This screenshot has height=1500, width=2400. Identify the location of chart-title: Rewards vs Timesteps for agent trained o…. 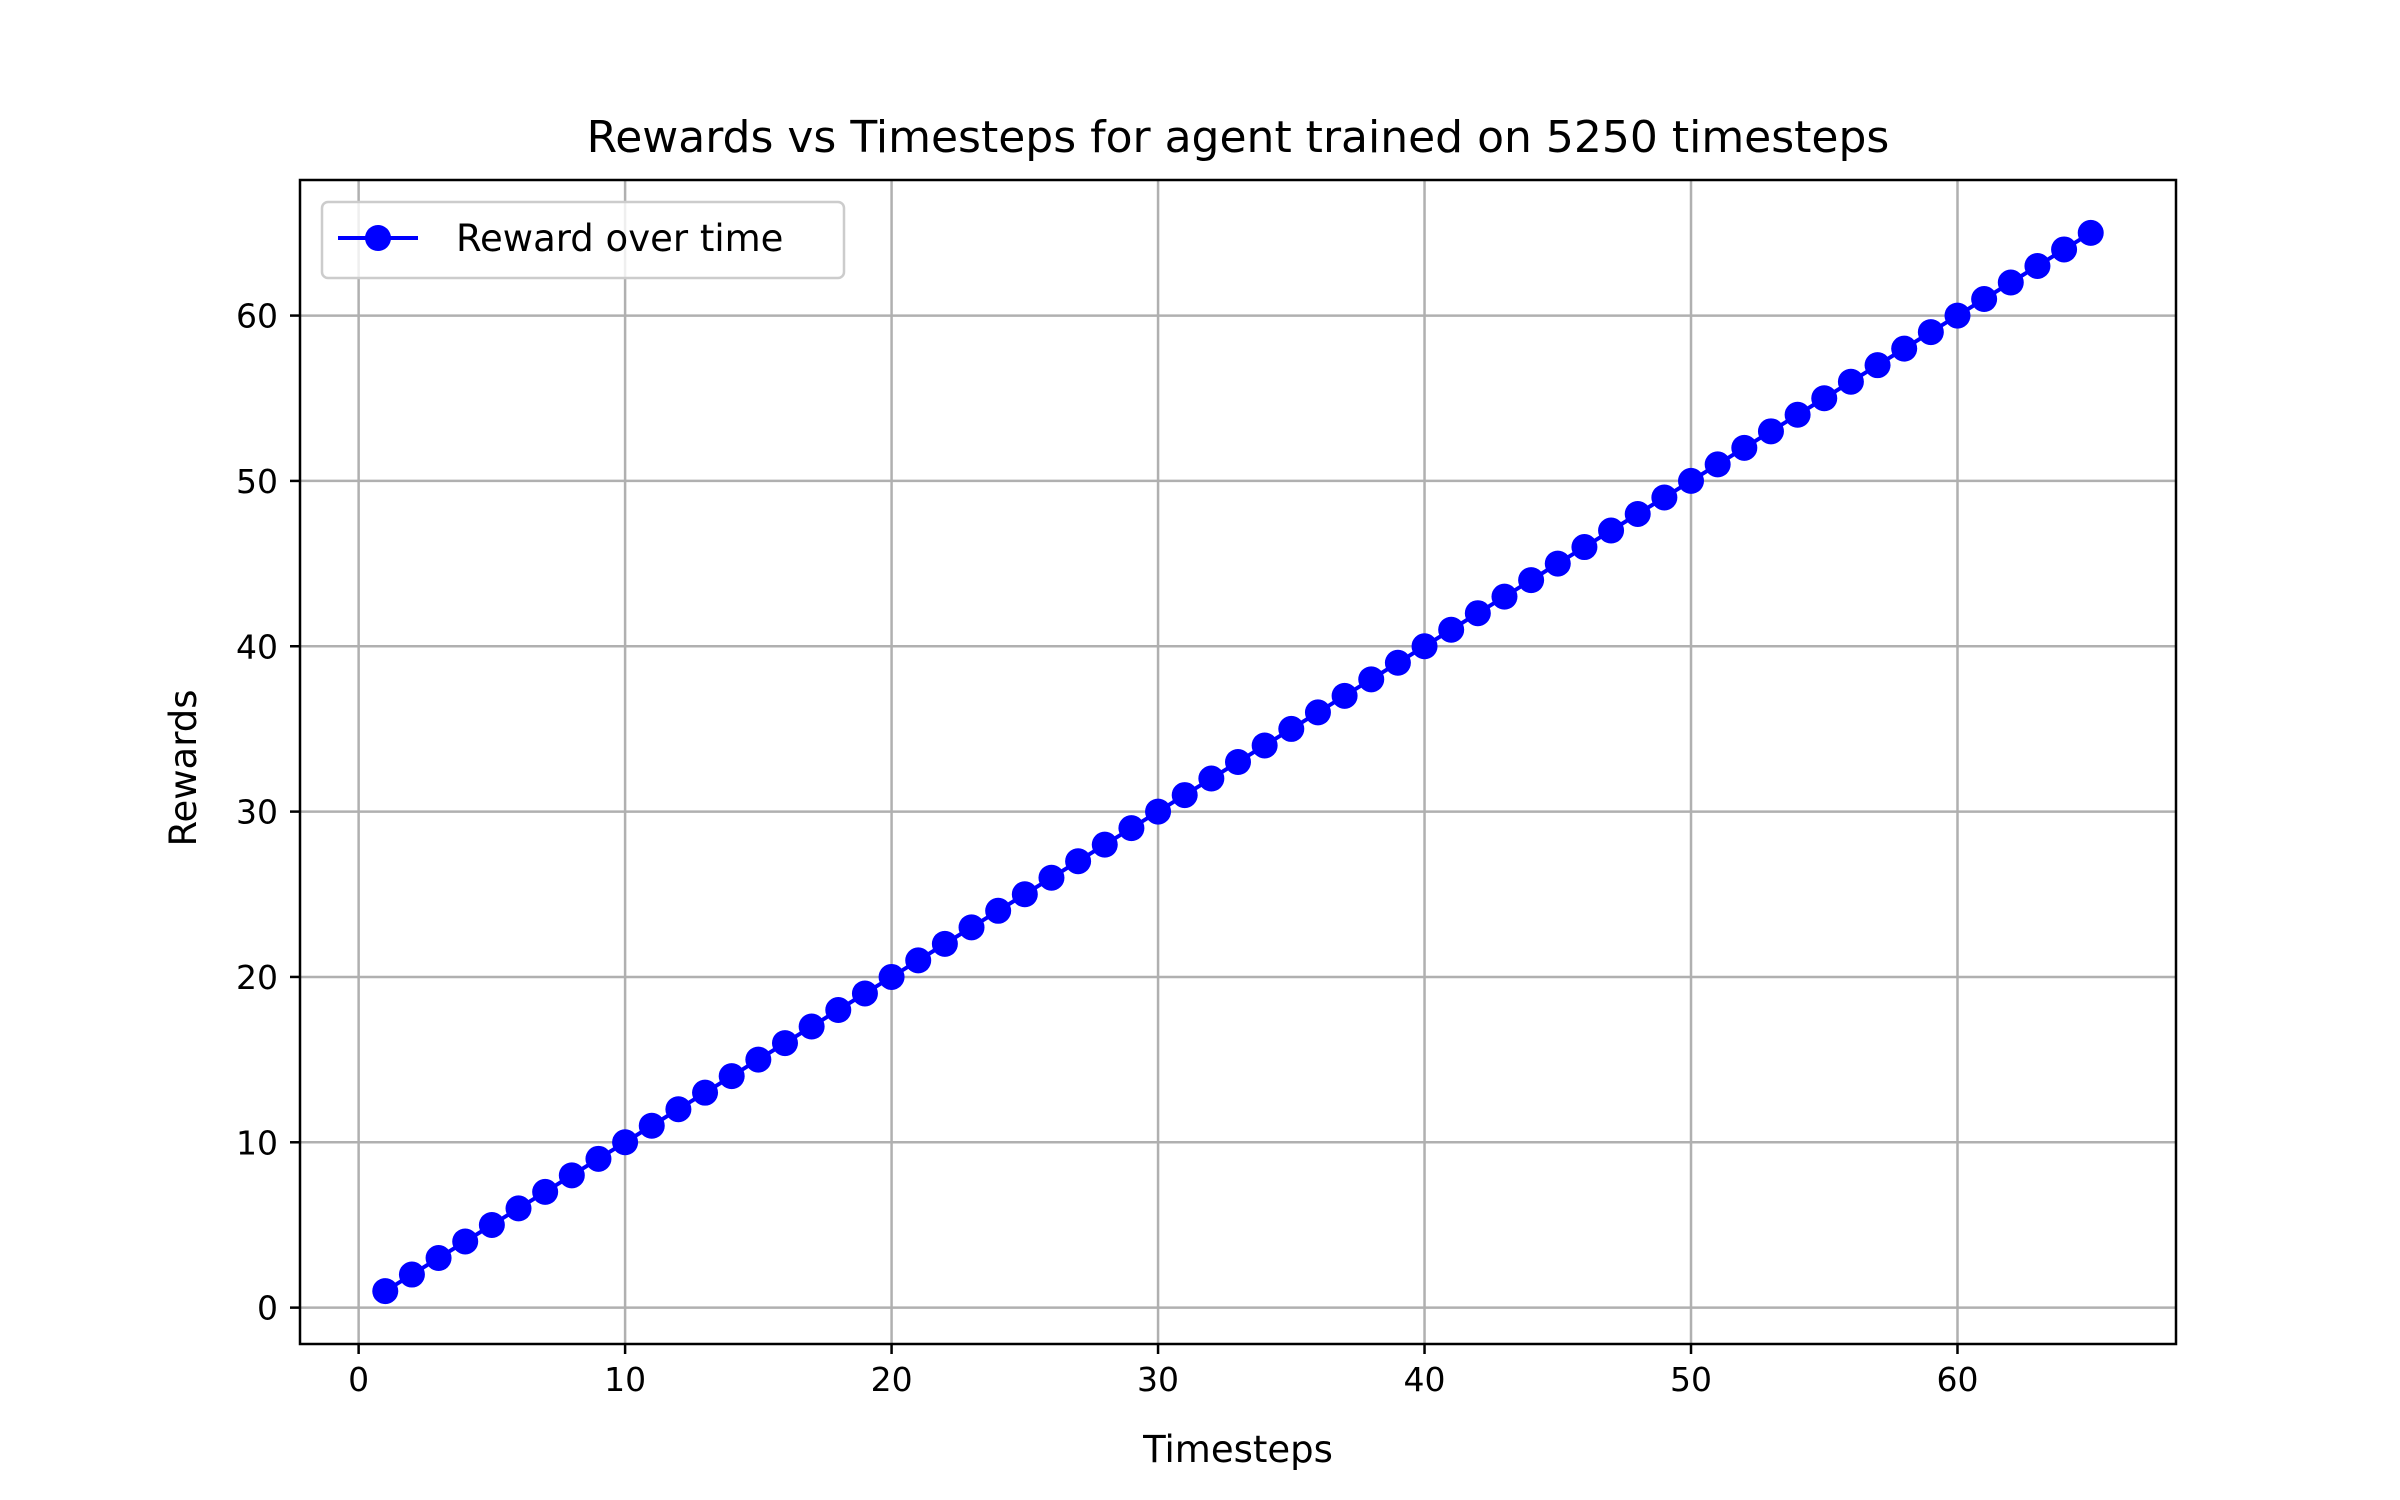
(1238, 137).